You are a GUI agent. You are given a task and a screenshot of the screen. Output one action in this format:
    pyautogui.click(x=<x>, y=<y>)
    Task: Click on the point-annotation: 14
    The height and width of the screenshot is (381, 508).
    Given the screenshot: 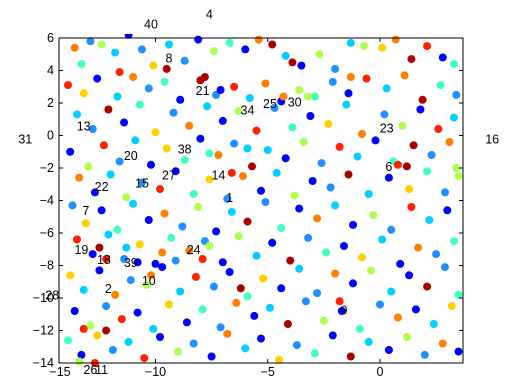 What is the action you would take?
    pyautogui.click(x=218, y=175)
    